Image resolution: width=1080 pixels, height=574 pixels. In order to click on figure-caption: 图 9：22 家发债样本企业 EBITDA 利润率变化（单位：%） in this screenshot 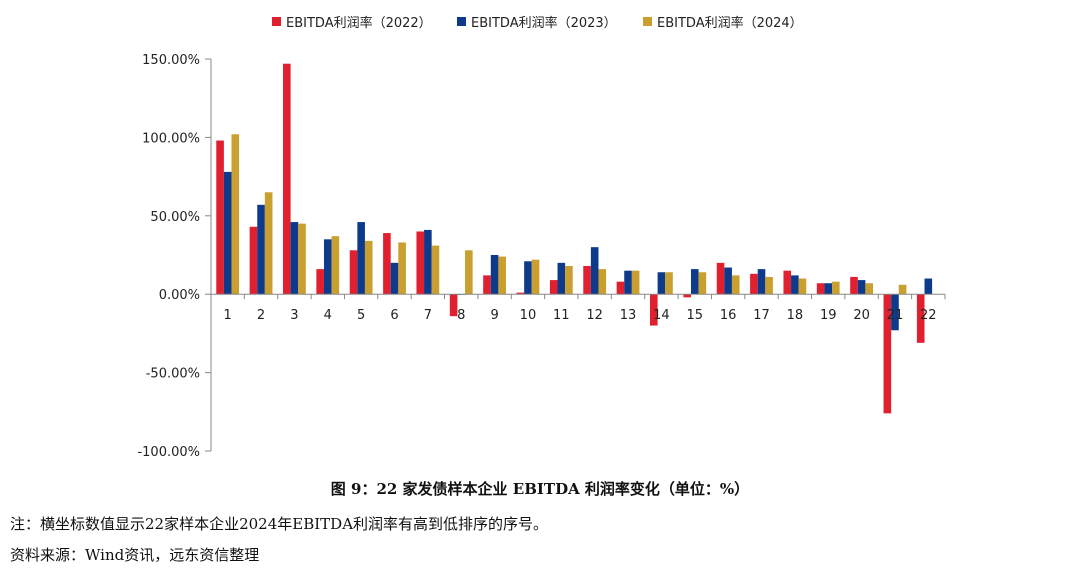, I will do `click(540, 489)`.